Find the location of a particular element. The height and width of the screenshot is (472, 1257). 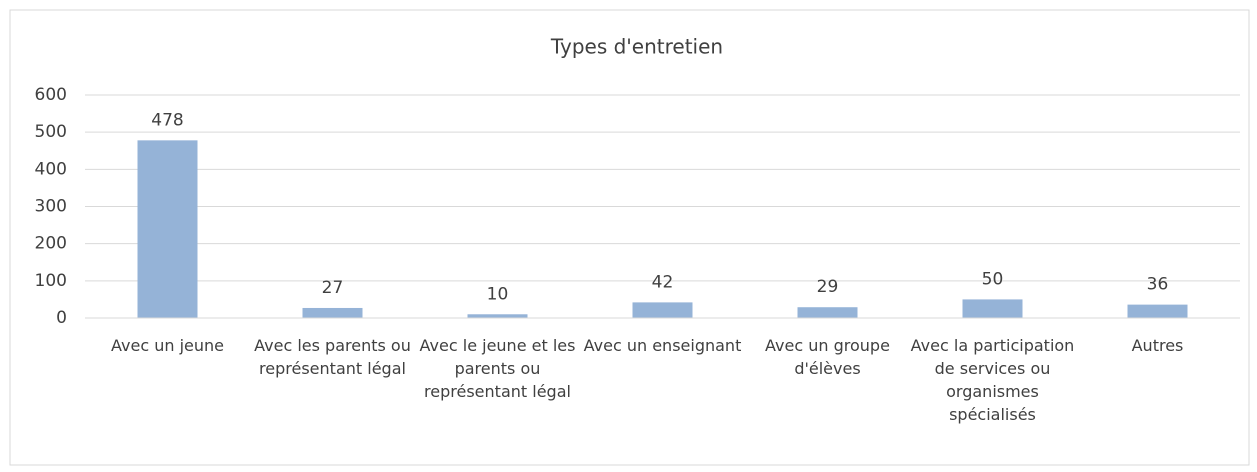

y-tick-label: 100 is located at coordinates (51, 281).